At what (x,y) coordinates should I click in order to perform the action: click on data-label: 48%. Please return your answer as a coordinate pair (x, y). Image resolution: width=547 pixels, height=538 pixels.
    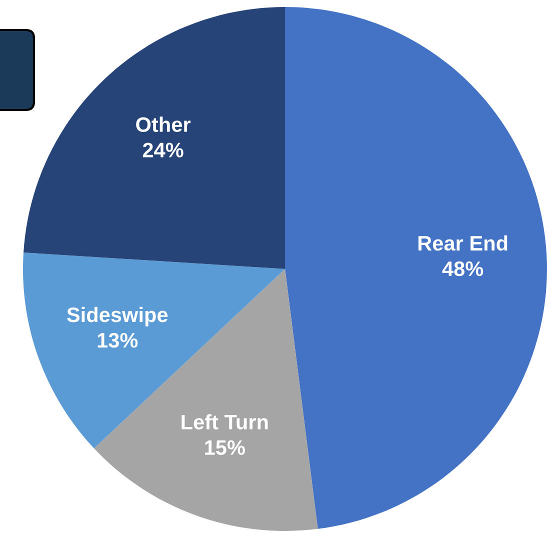
    Looking at the image, I should click on (463, 268).